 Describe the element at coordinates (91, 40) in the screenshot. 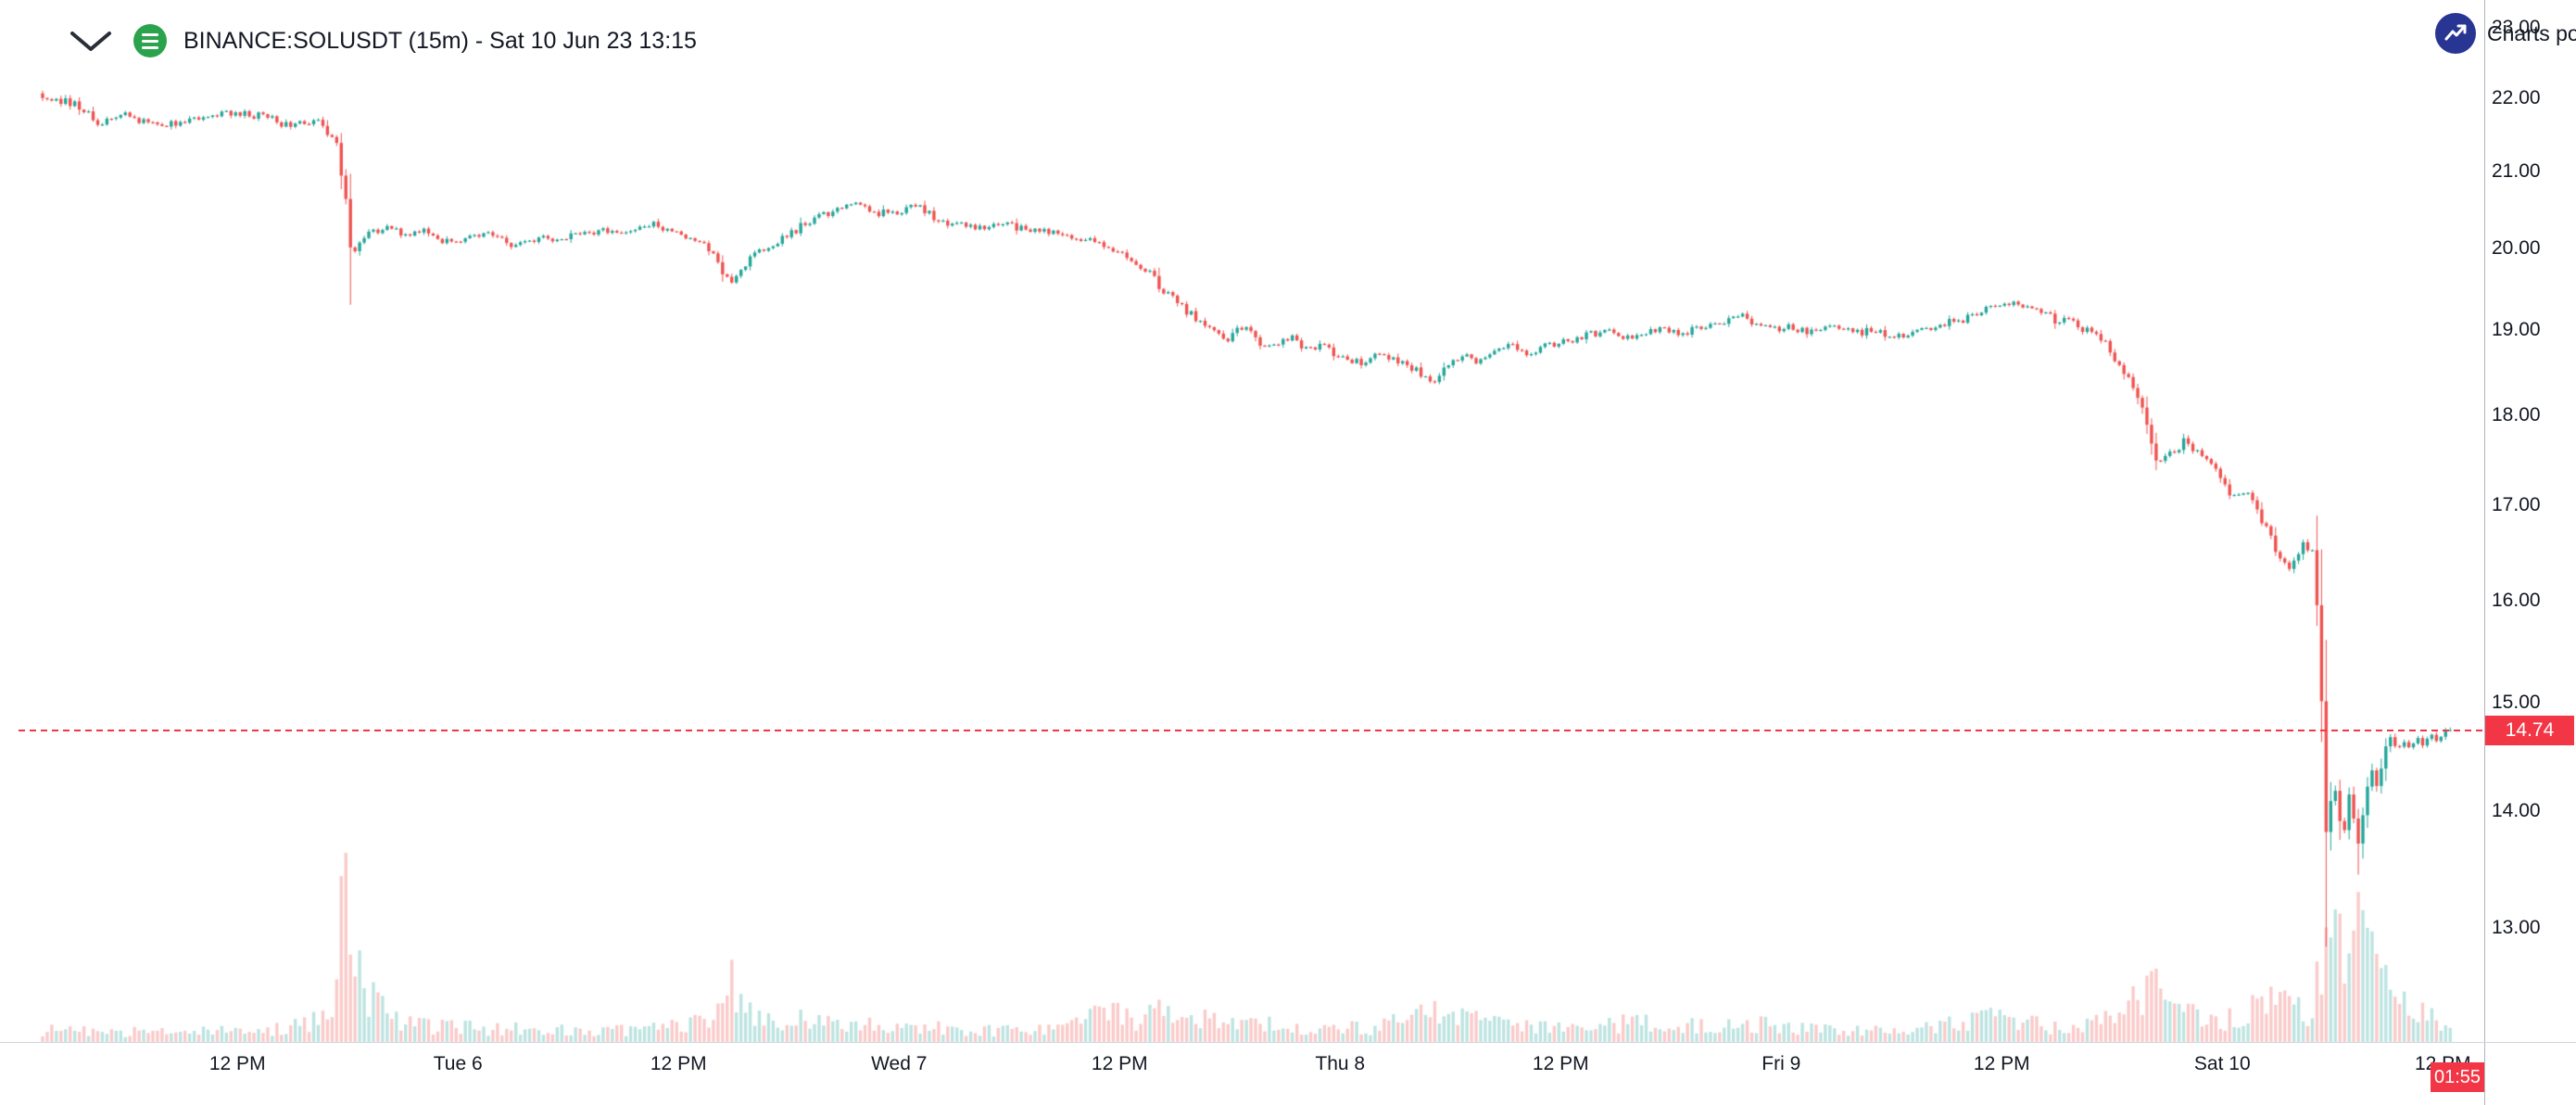

I see `chevron-down-icon` at that location.